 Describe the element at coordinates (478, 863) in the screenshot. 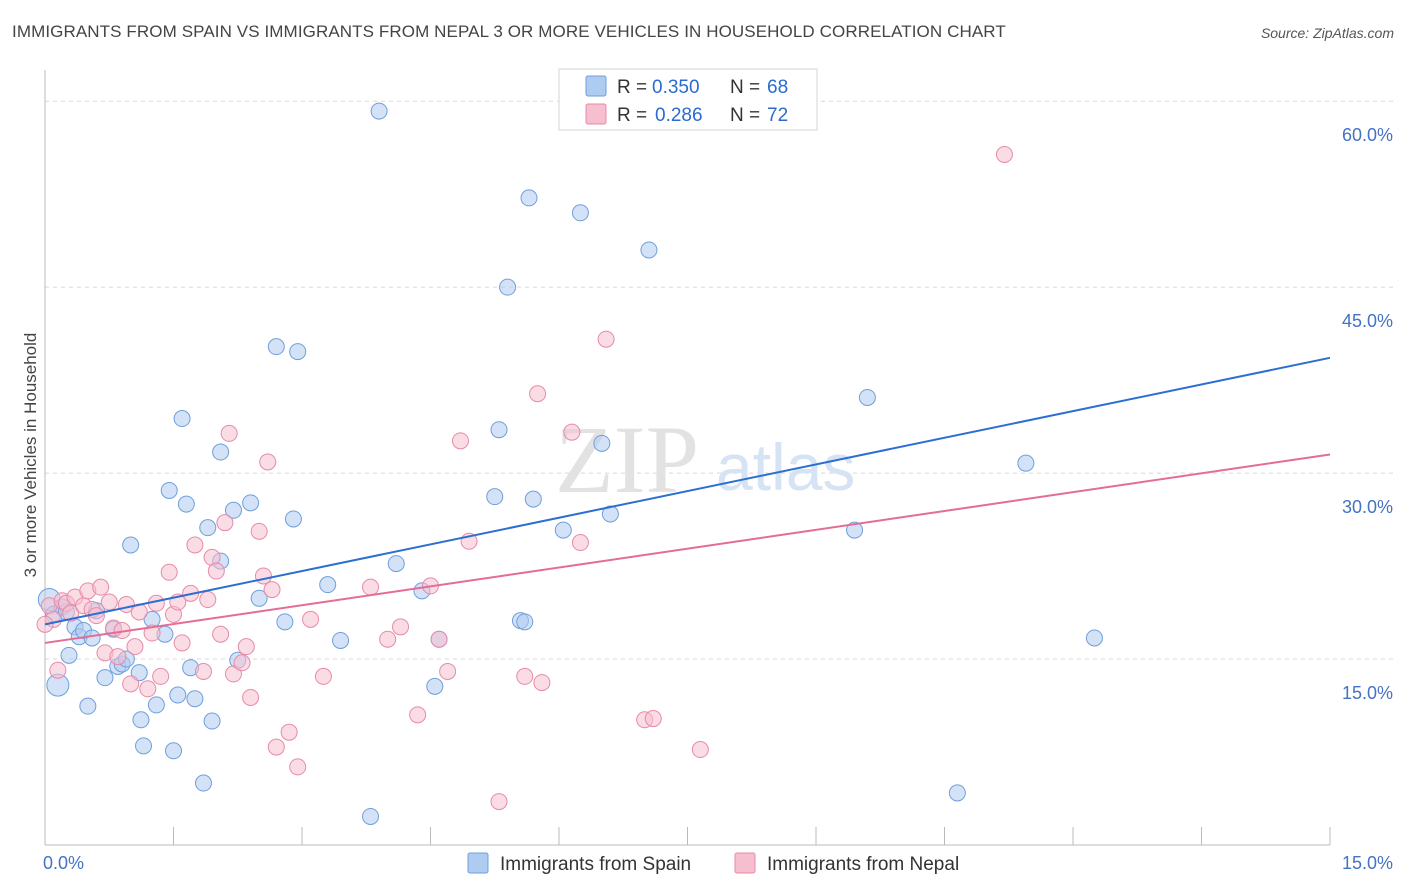

I see `bottom-legend-swatch-spain` at that location.